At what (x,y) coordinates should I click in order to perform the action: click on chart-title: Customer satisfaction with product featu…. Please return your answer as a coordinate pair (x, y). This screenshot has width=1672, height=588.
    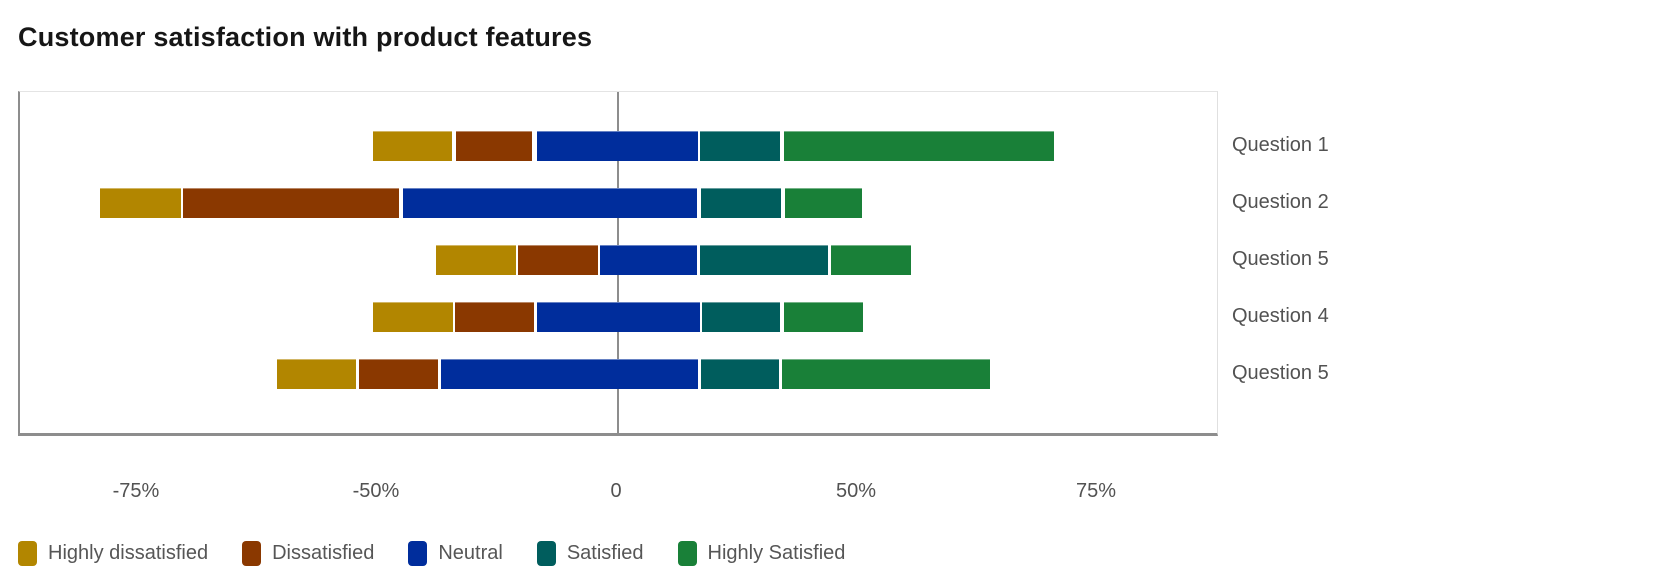
    Looking at the image, I should click on (305, 37).